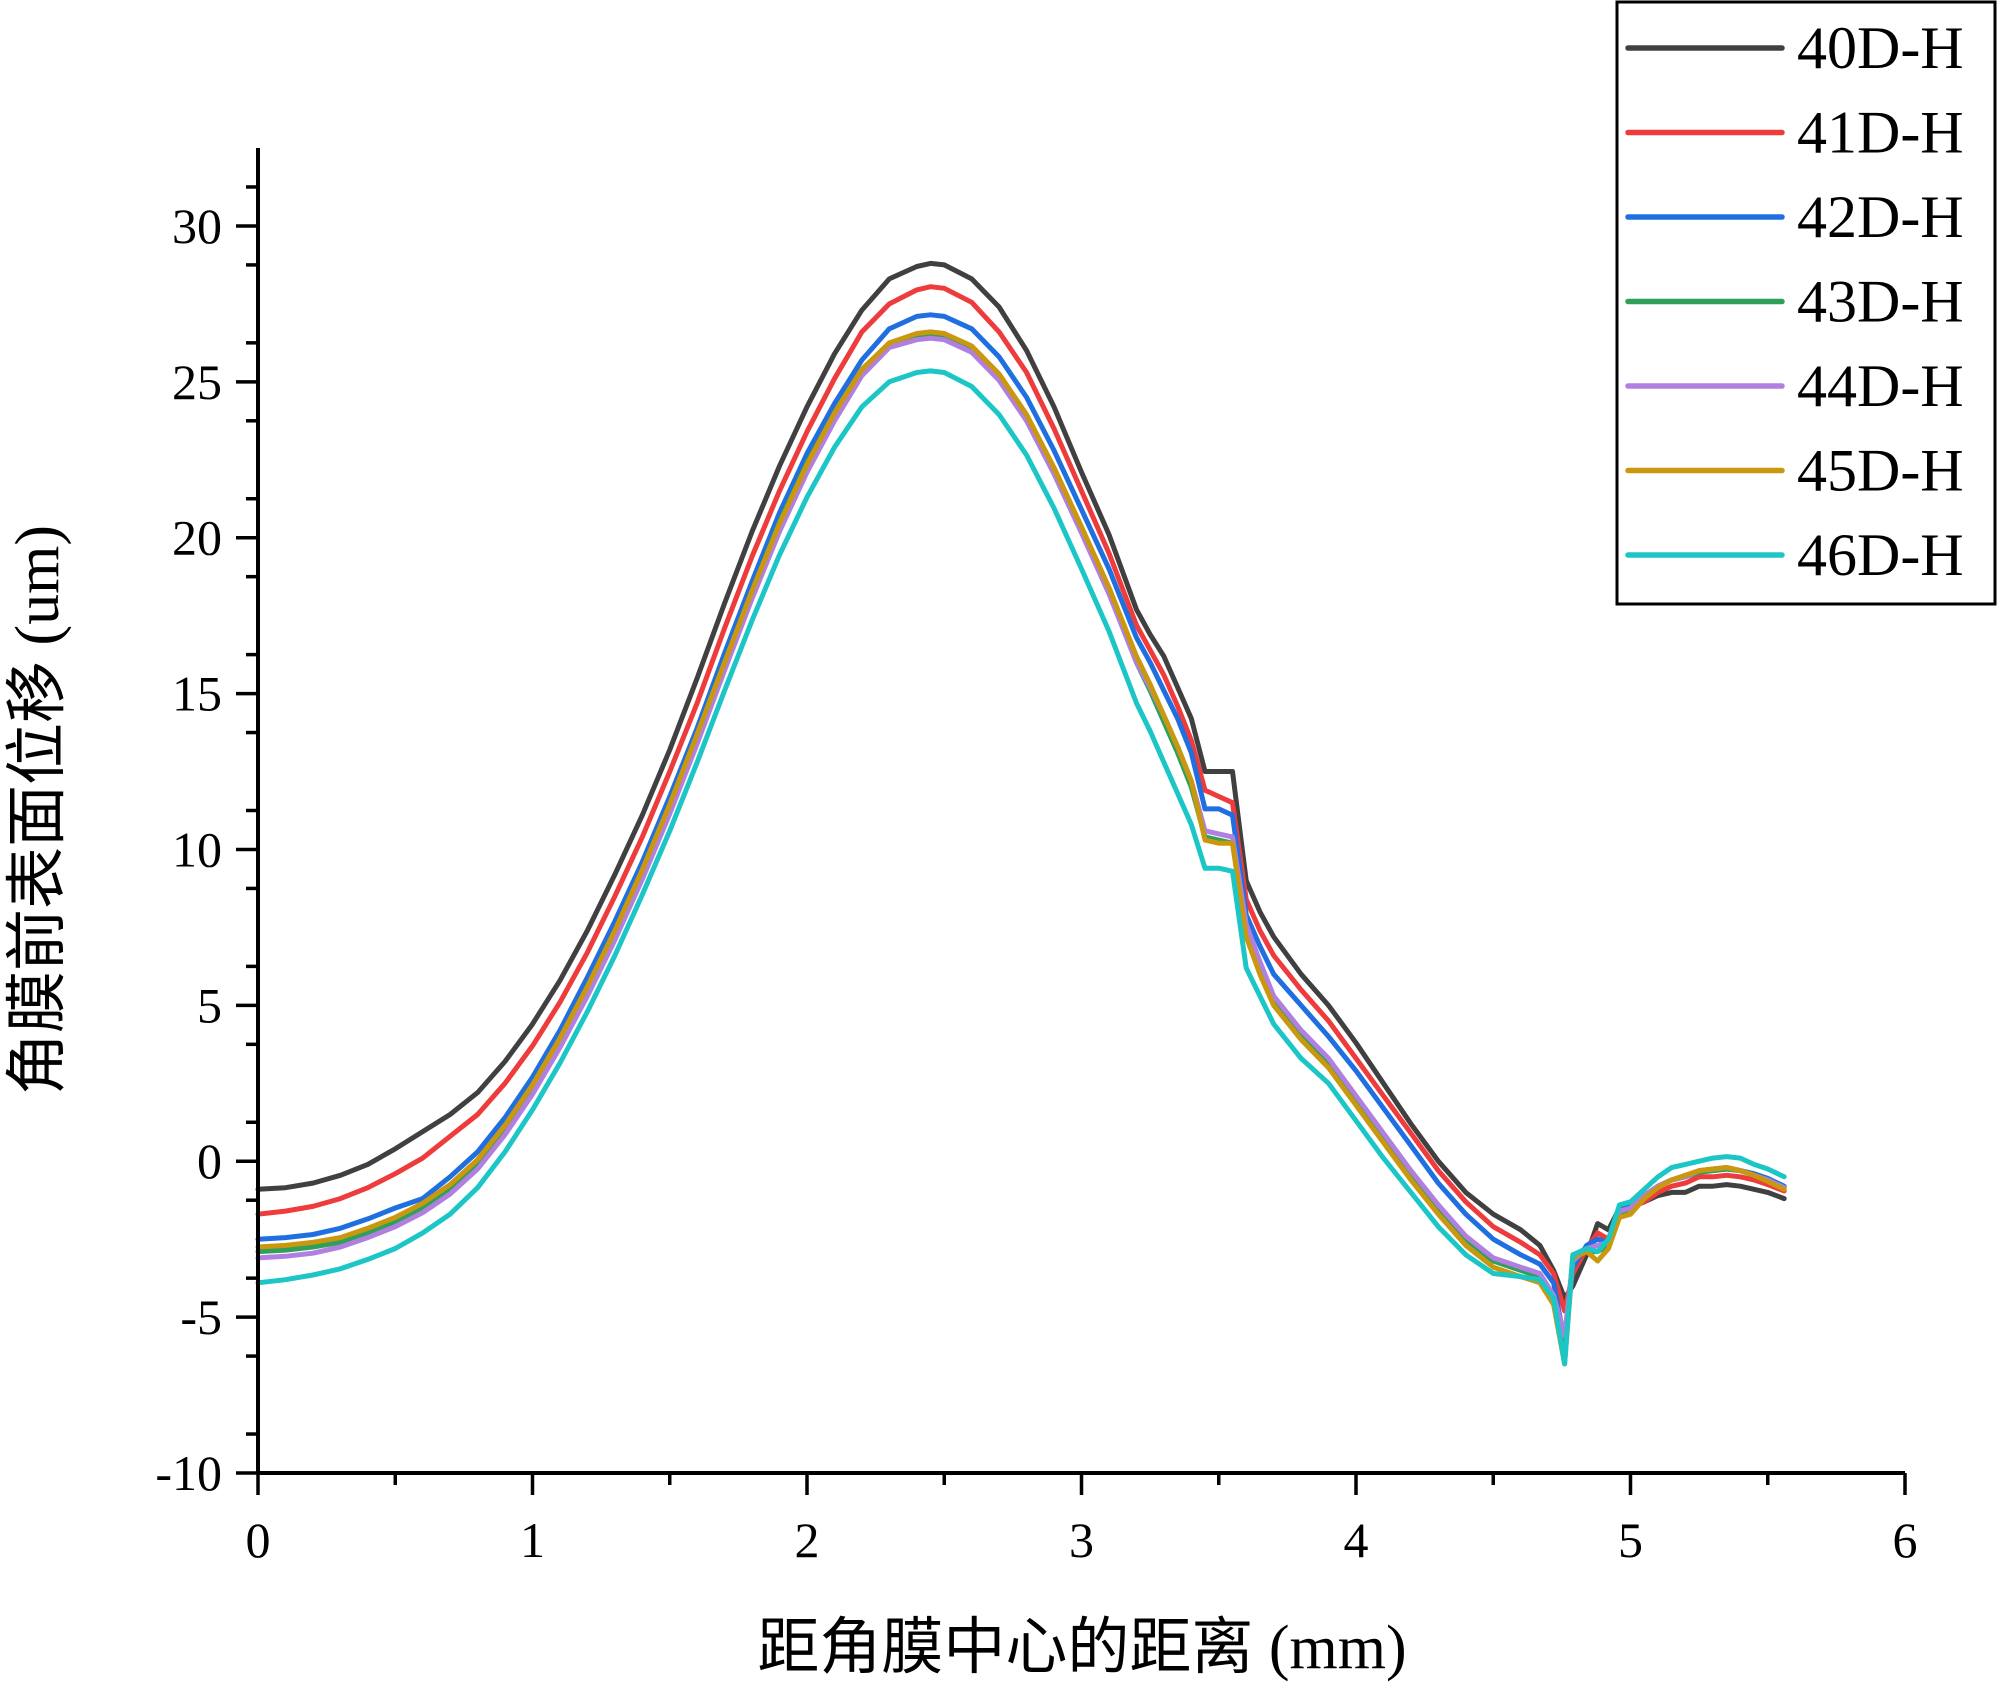 The height and width of the screenshot is (1688, 2000). I want to click on legend-label: 41D-H, so click(1880, 133).